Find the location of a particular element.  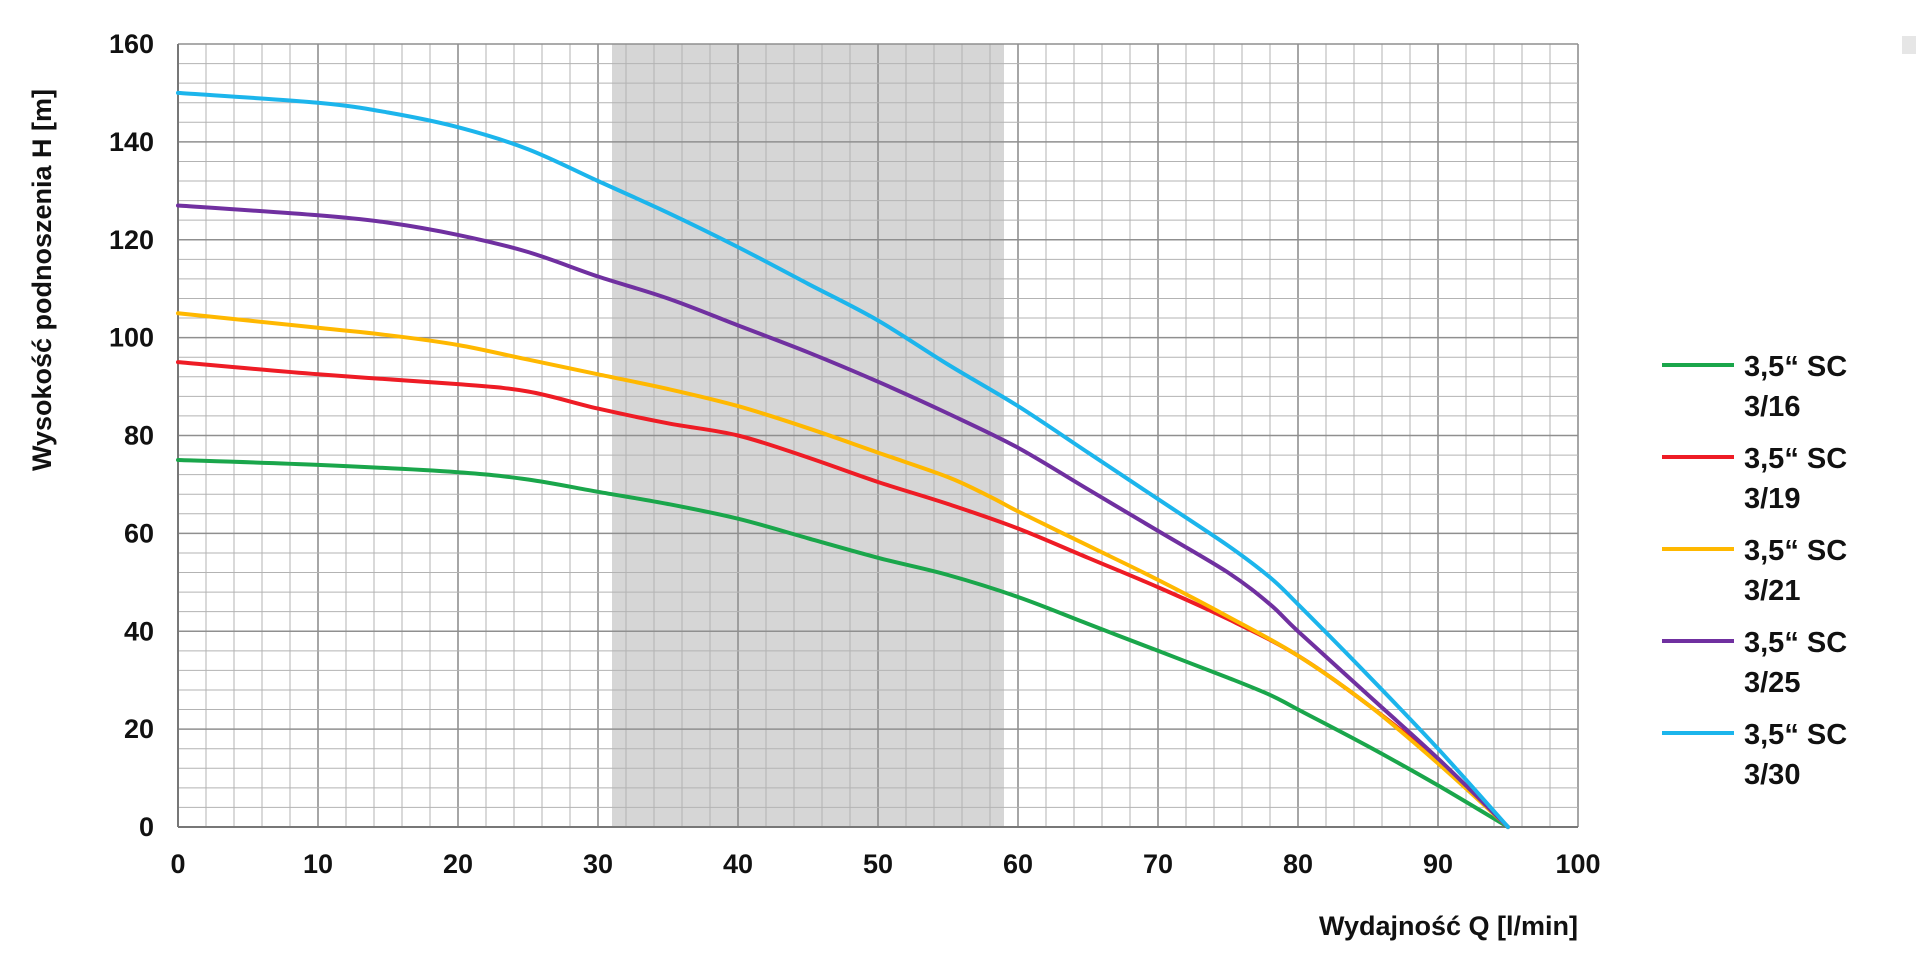

y-tick-label: 120 is located at coordinates (131, 240).